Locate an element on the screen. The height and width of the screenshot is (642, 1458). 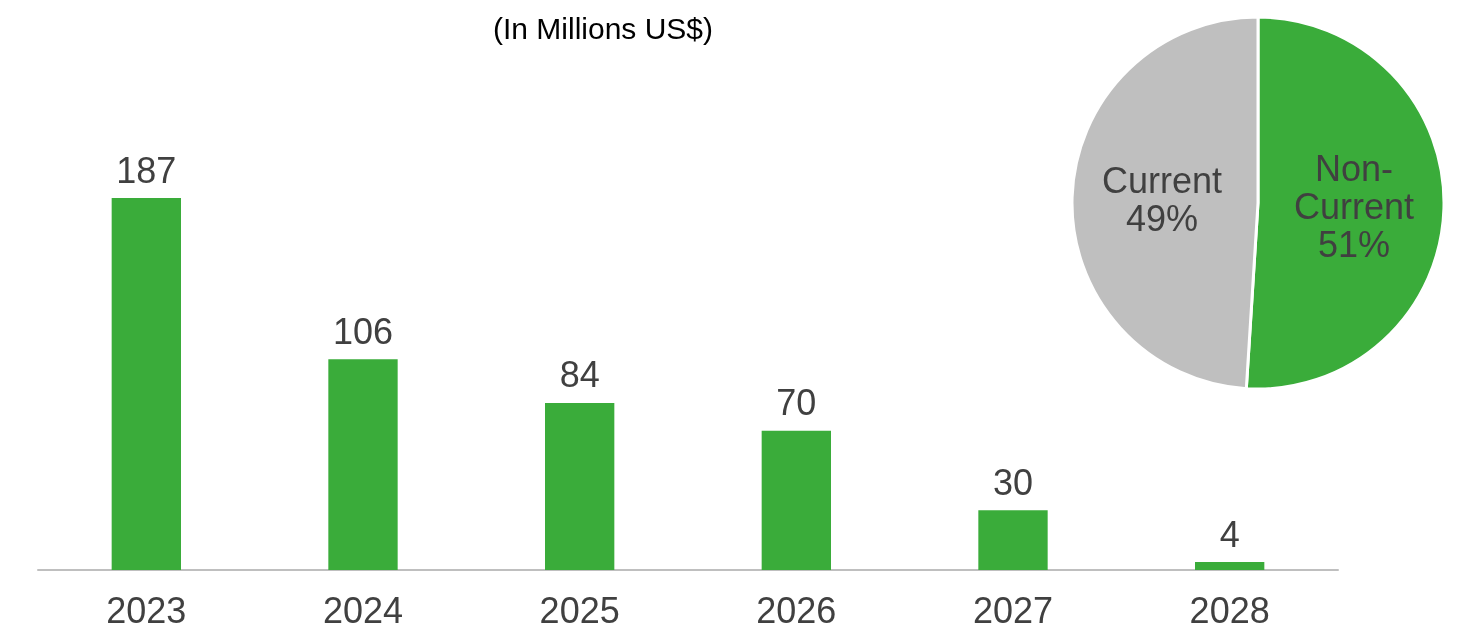
data-label: 84 is located at coordinates (579, 375).